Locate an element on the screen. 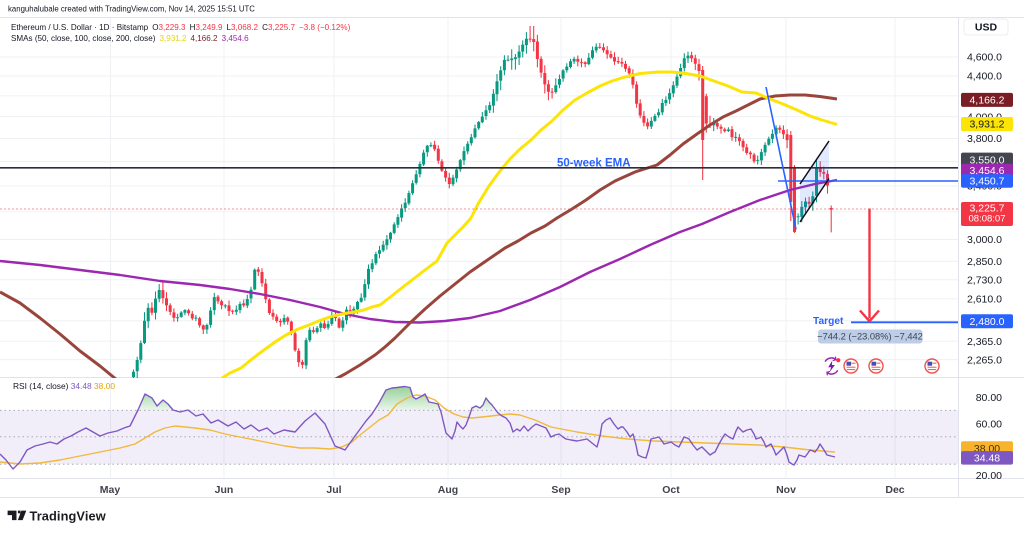 Image resolution: width=1024 pixels, height=539 pixels. svg-text: 60.00 is located at coordinates (989, 425).